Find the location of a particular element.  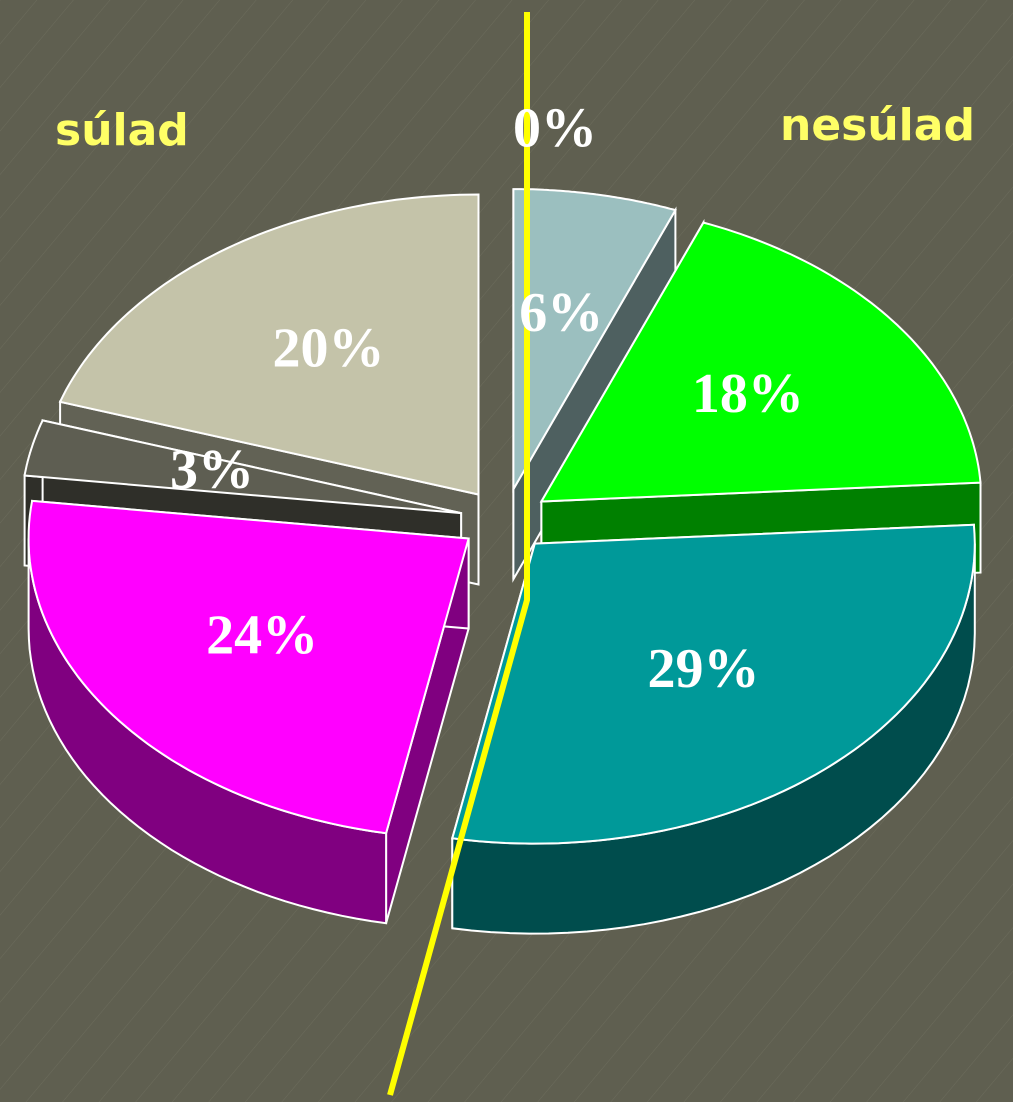

data-label: 0% is located at coordinates (555, 128).